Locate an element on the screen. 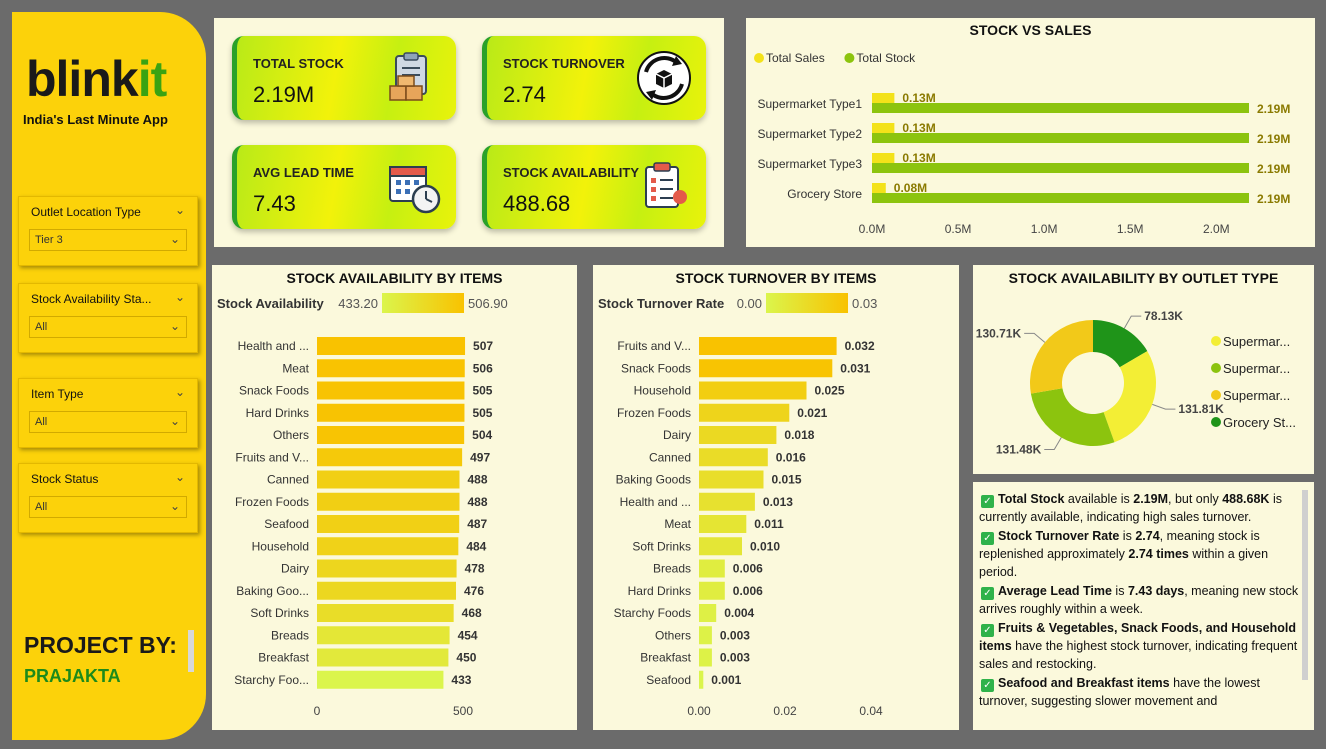  data-label: 78.13K is located at coordinates (1163, 316).